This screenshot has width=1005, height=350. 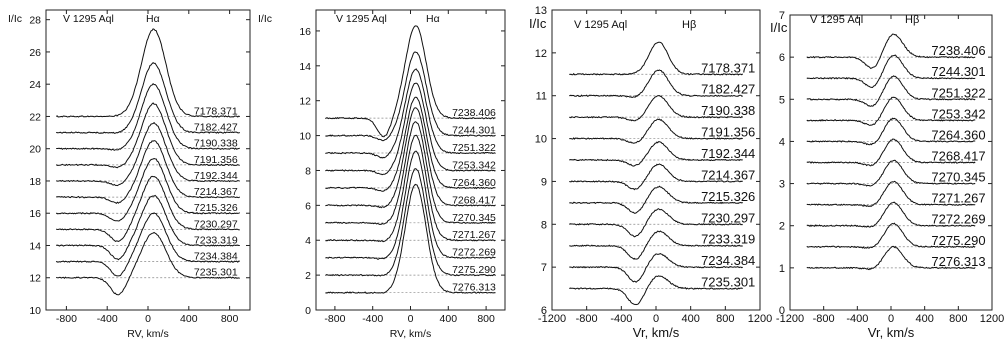 I want to click on y-tick-label: 8, so click(x=544, y=225).